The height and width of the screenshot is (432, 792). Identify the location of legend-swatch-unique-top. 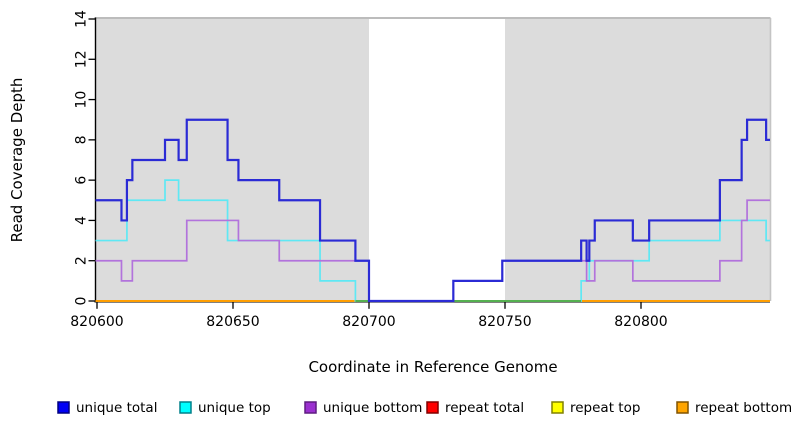
(185, 407).